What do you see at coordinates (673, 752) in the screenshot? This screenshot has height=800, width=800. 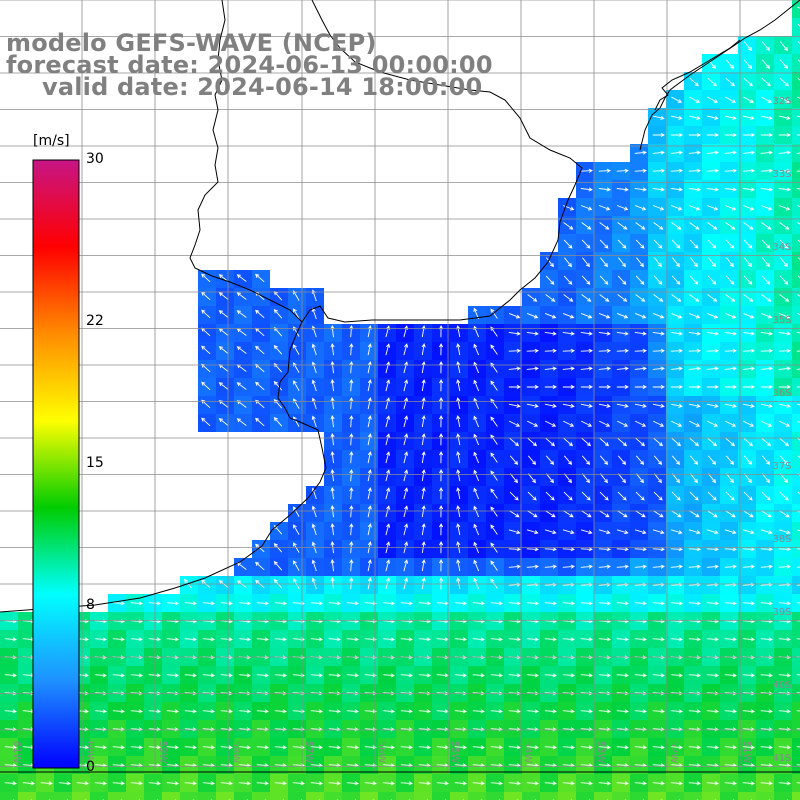 I see `longitude-label: 52W` at bounding box center [673, 752].